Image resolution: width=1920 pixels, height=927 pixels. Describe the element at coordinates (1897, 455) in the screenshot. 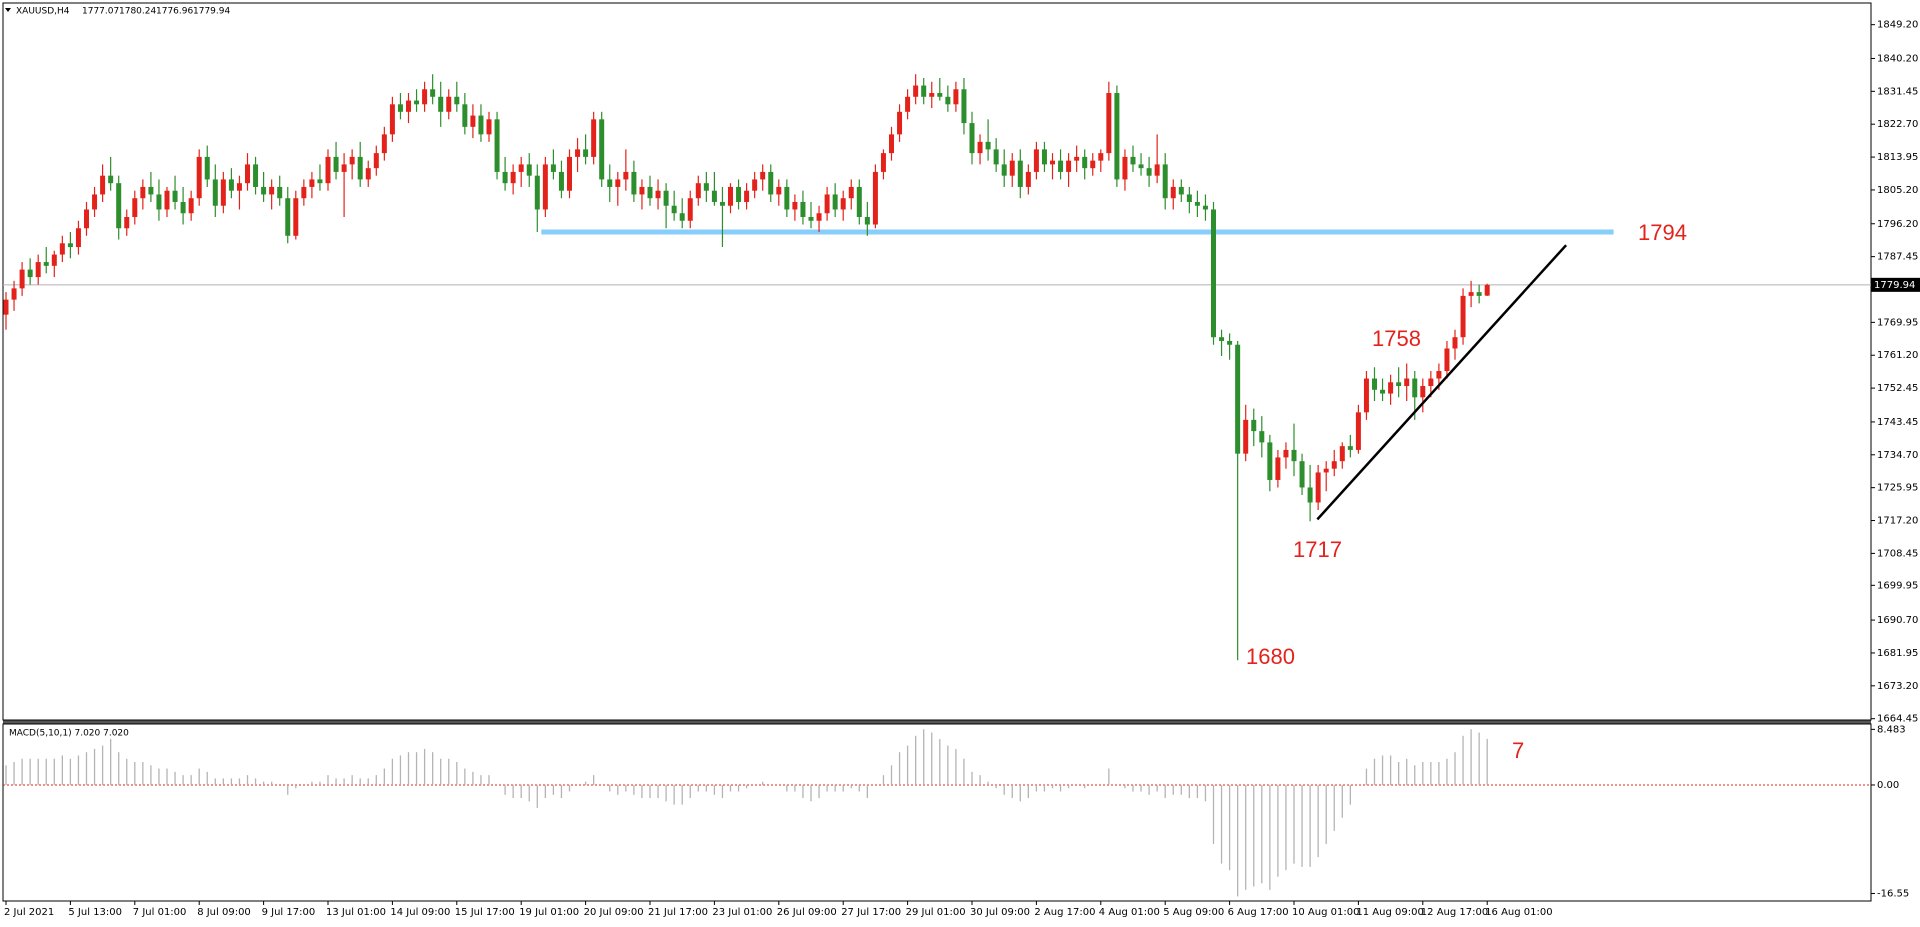

I see `y-tick-label: 1734.70` at that location.